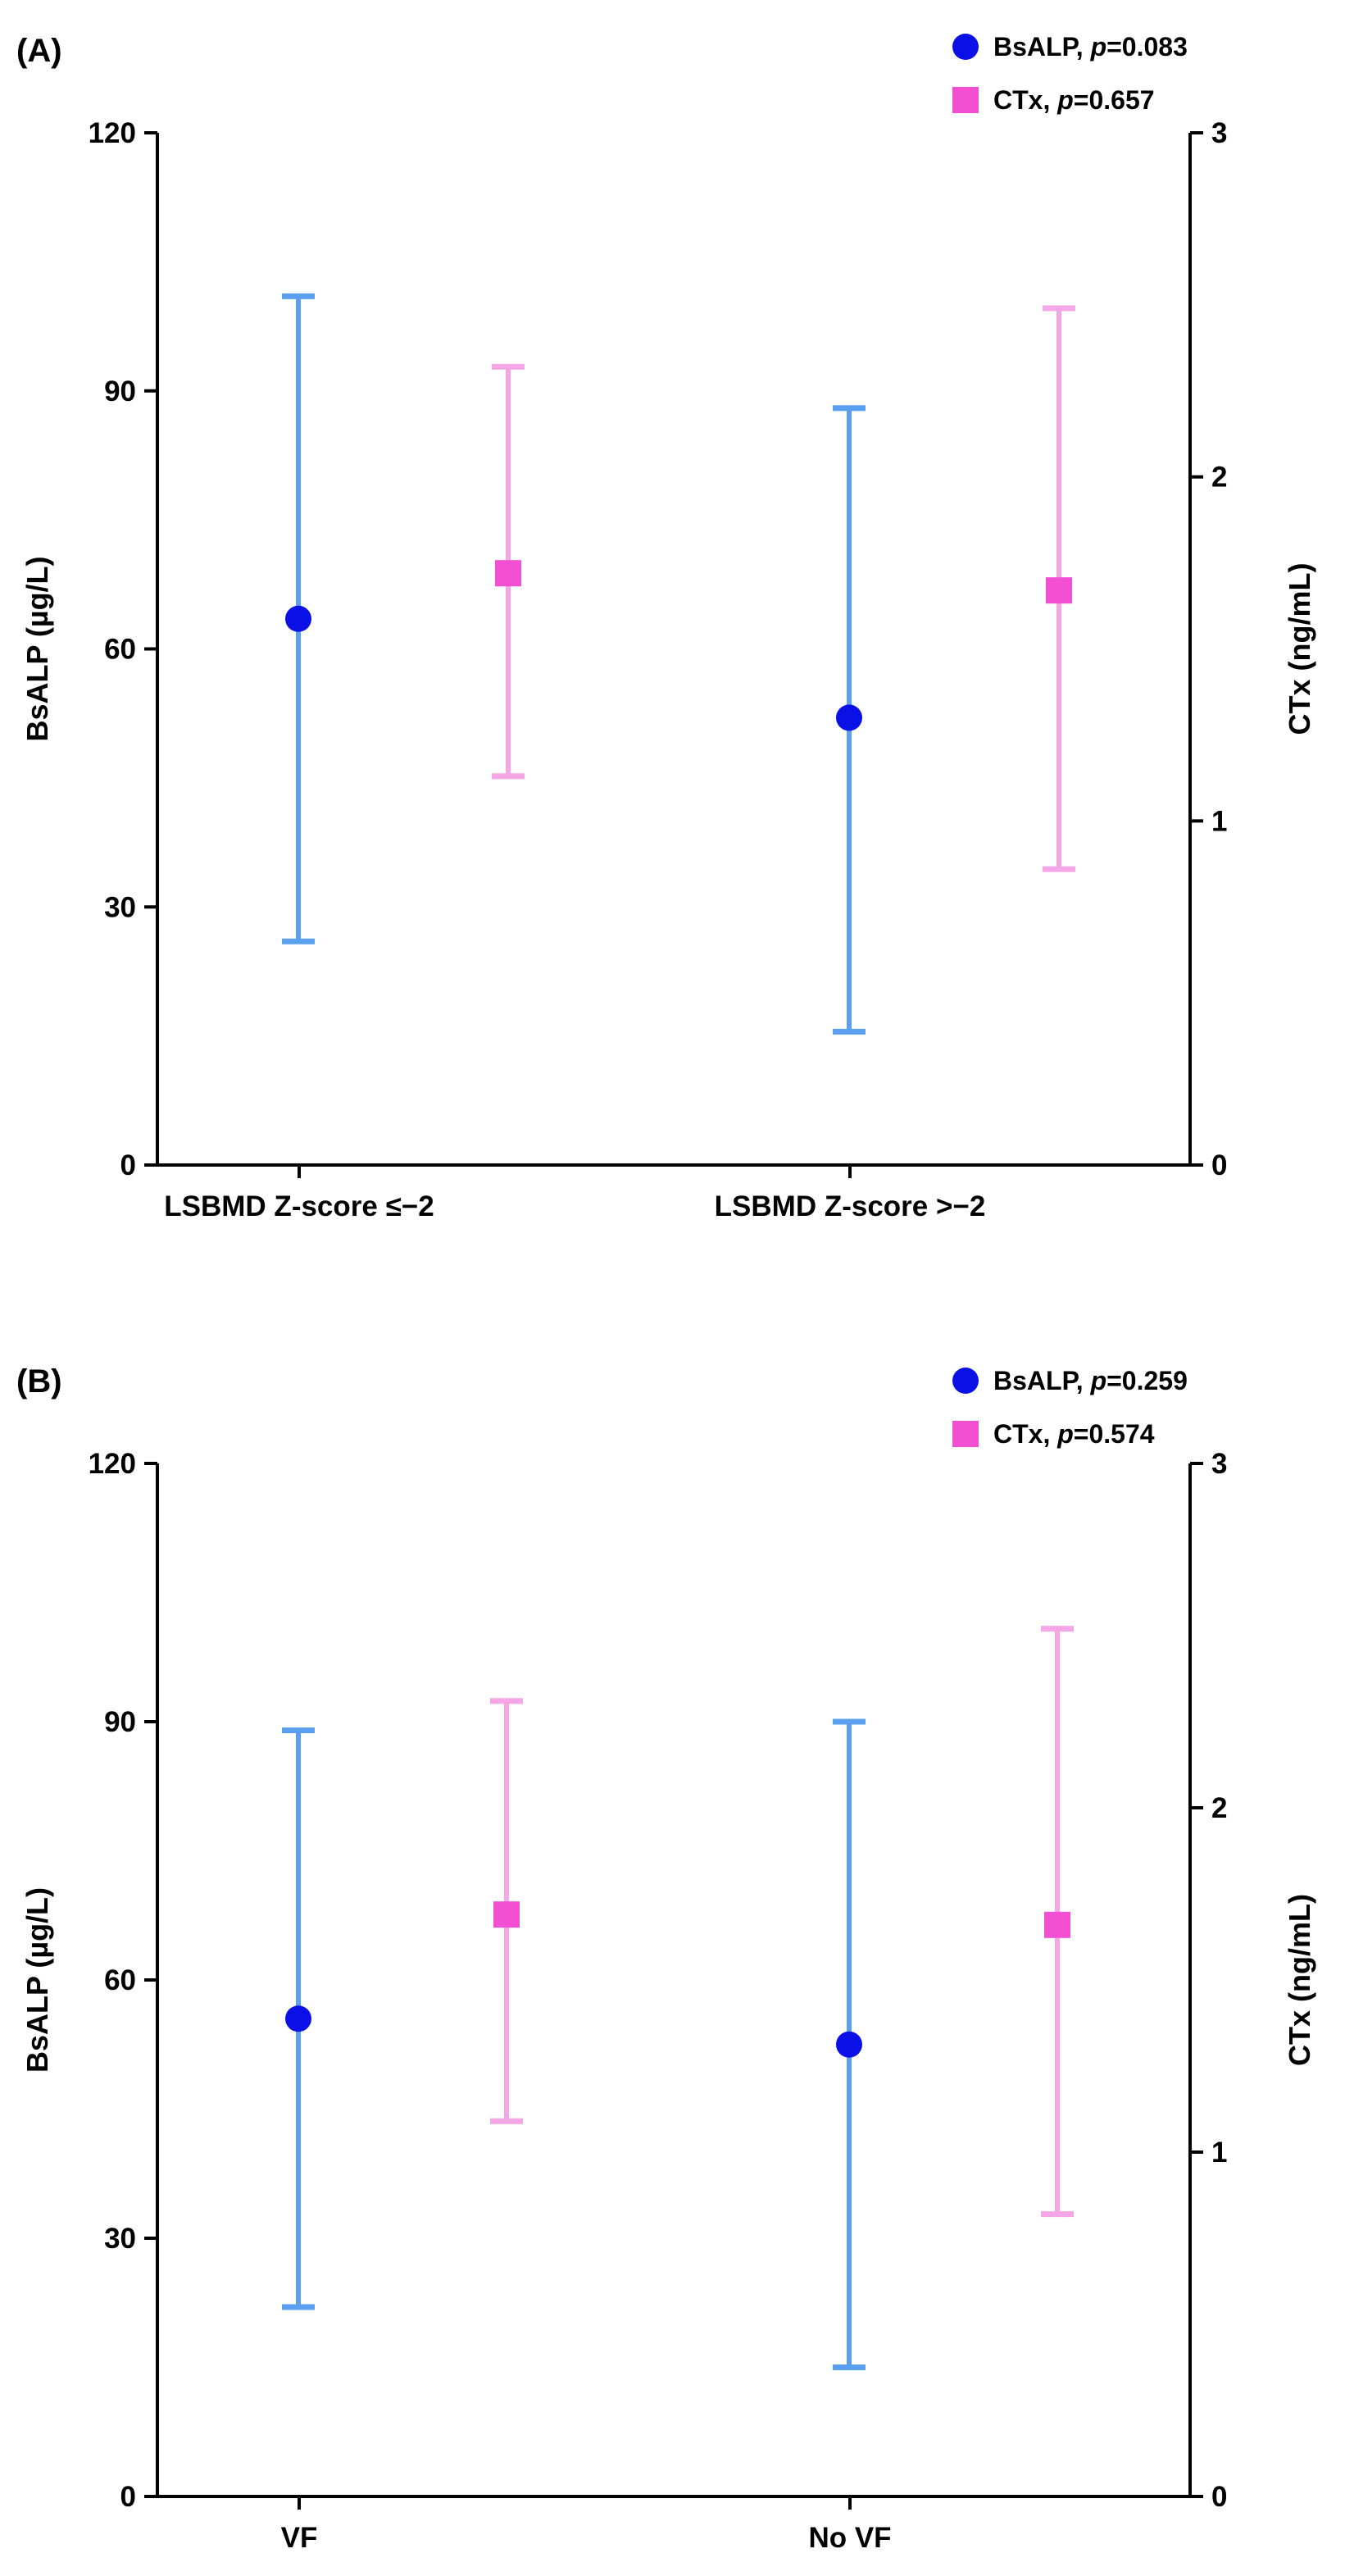 This screenshot has height=2576, width=1345. I want to click on x-tick-label: LSBMD Z-score ≤−2, so click(299, 1206).